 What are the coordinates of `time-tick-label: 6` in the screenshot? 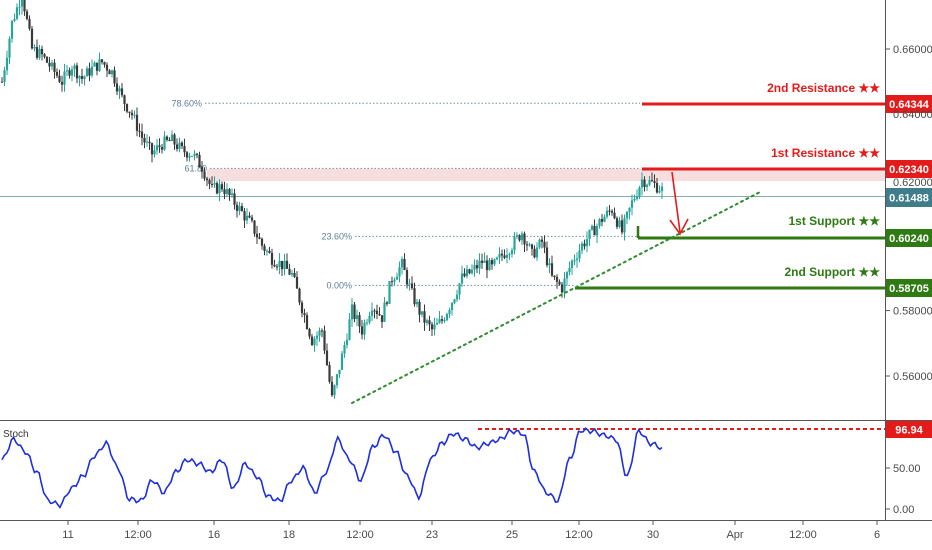 It's located at (877, 535).